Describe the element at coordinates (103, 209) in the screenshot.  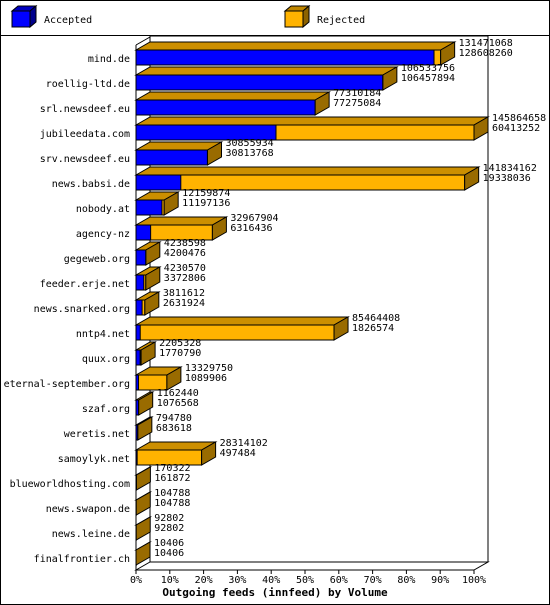
I see `category-label: nobody.at` at that location.